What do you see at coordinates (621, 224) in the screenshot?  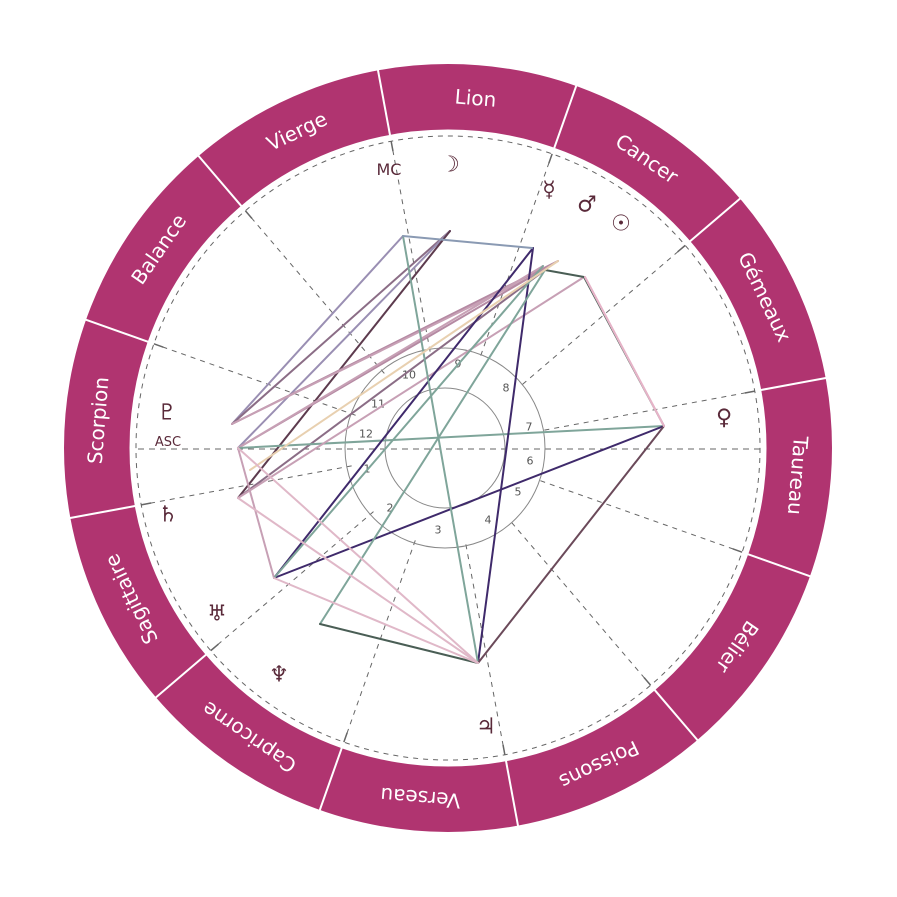 I see `sun-glyph: ☉` at bounding box center [621, 224].